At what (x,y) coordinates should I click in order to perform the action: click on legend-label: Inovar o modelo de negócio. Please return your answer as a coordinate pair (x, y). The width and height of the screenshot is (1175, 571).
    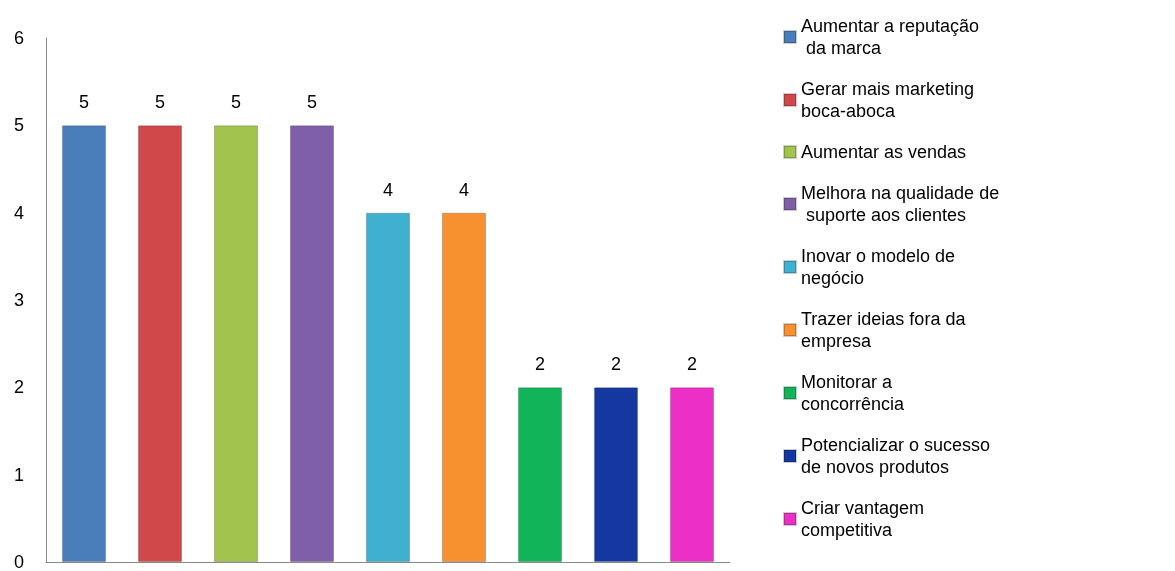
    Looking at the image, I should click on (881, 267).